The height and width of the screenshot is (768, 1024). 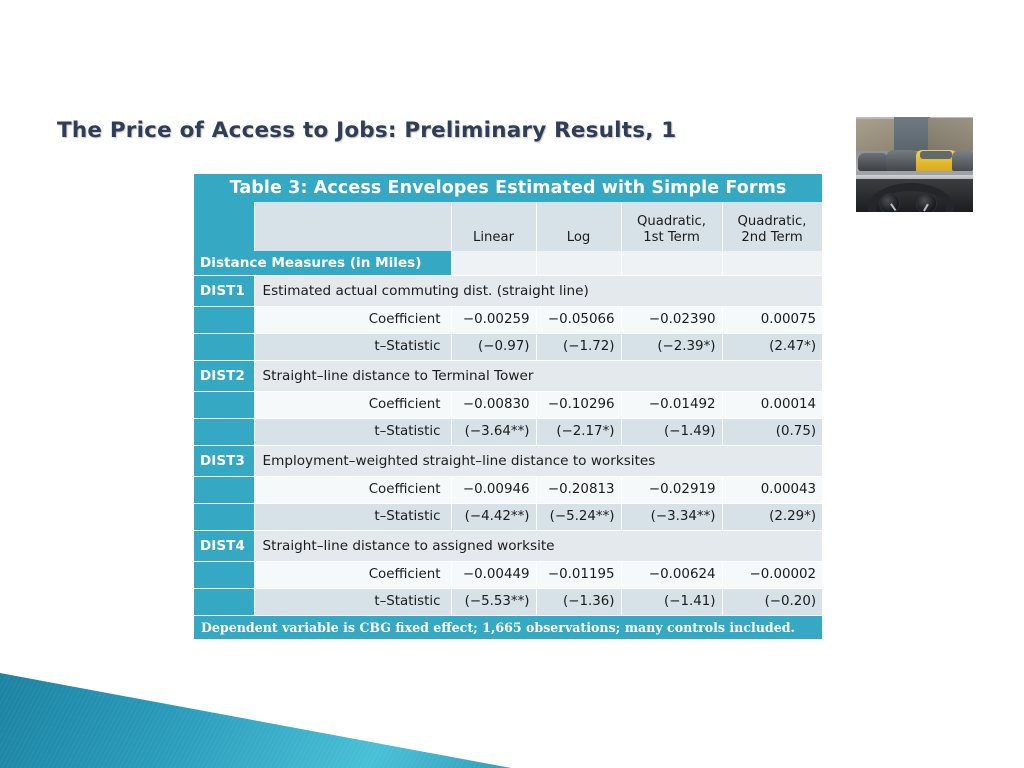 I want to click on row-label-tstatistic-3: t–Statistic, so click(x=353, y=517).